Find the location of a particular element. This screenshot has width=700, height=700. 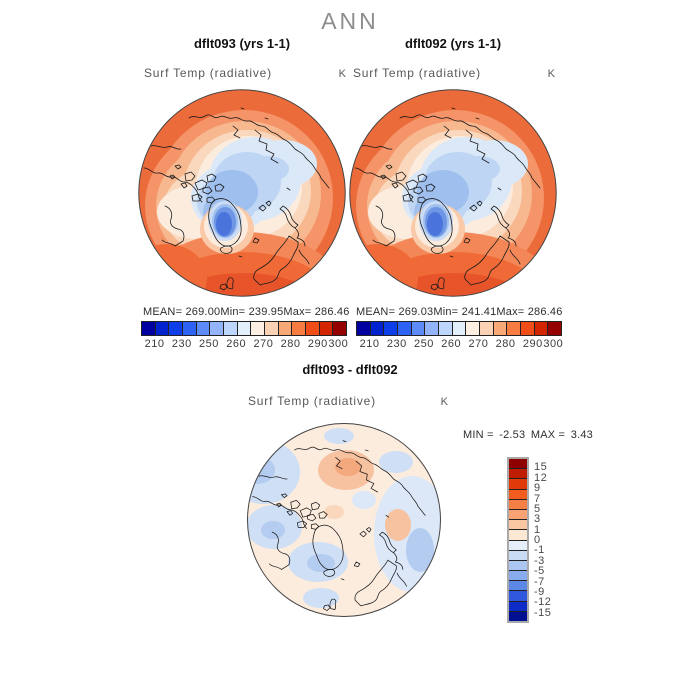

case1-subtitle-row: Surf Temp (radiative) K is located at coordinates (245, 73).